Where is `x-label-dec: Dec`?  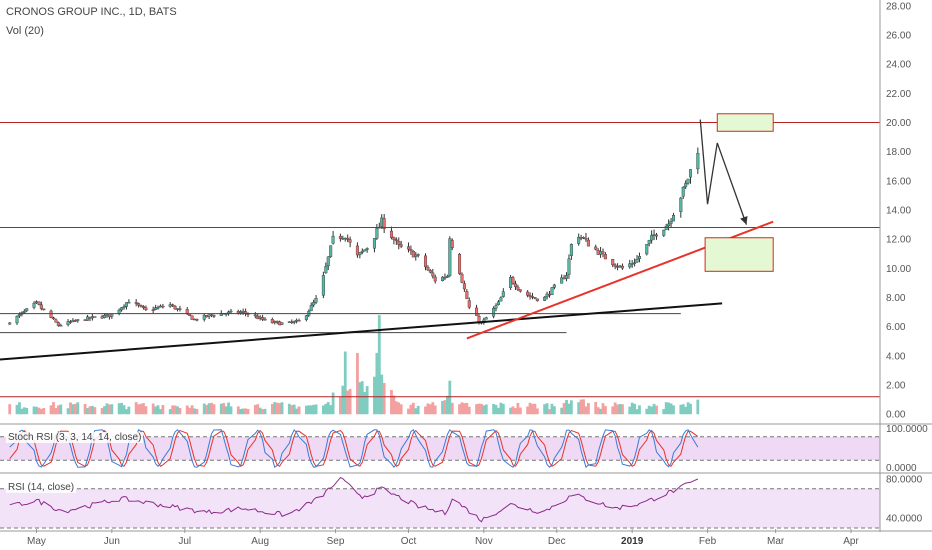 x-label-dec: Dec is located at coordinates (557, 541).